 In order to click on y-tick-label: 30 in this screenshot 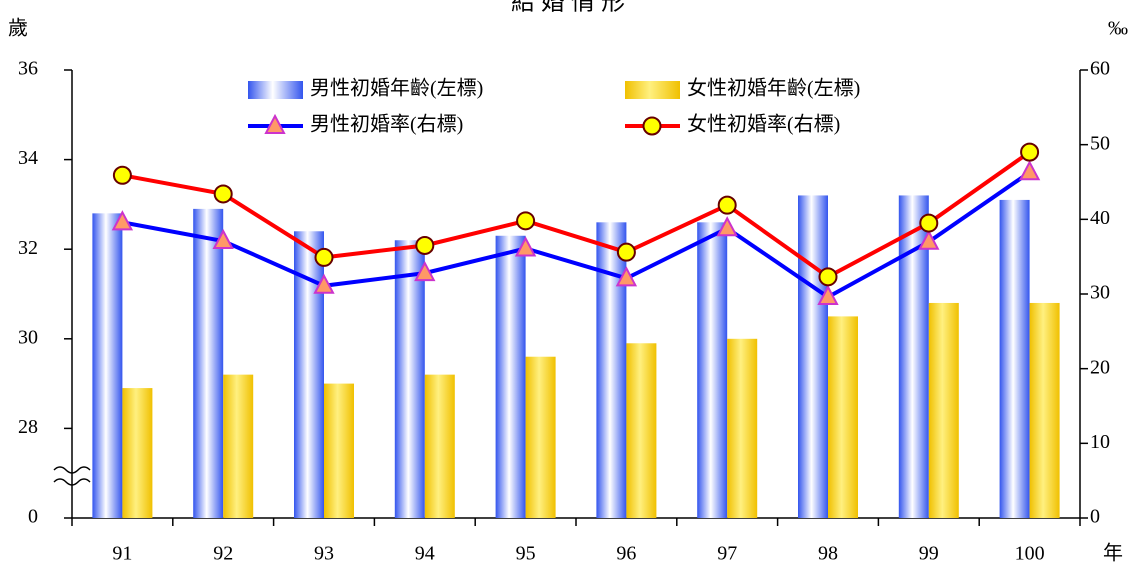, I will do `click(28, 337)`.